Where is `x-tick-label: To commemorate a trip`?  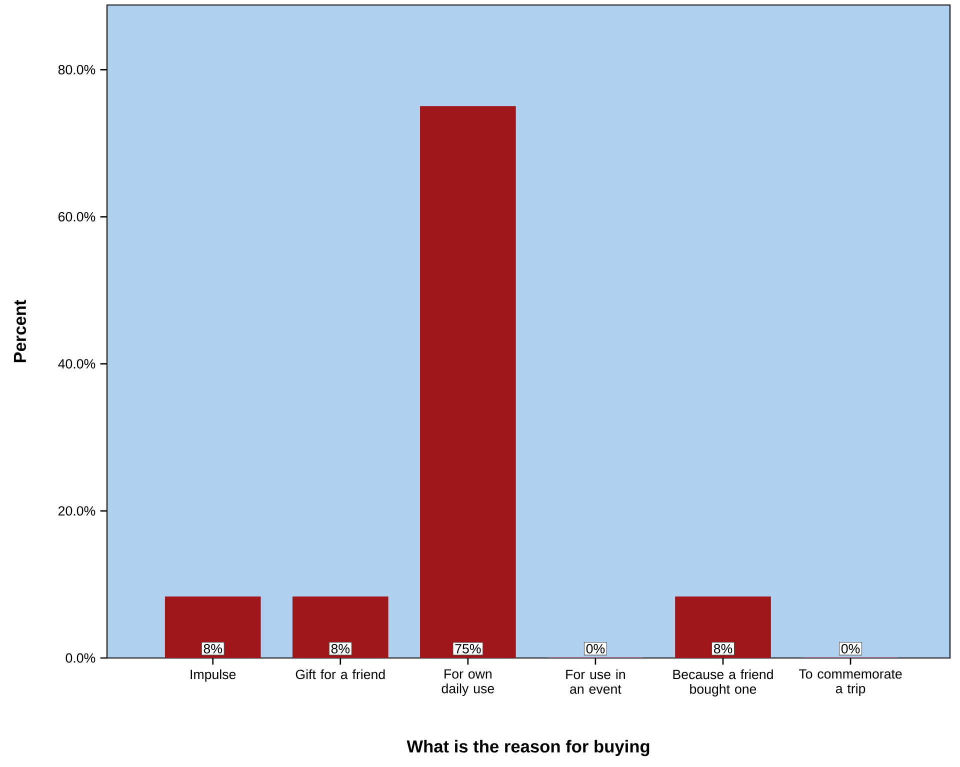 x-tick-label: To commemorate a trip is located at coordinates (850, 682).